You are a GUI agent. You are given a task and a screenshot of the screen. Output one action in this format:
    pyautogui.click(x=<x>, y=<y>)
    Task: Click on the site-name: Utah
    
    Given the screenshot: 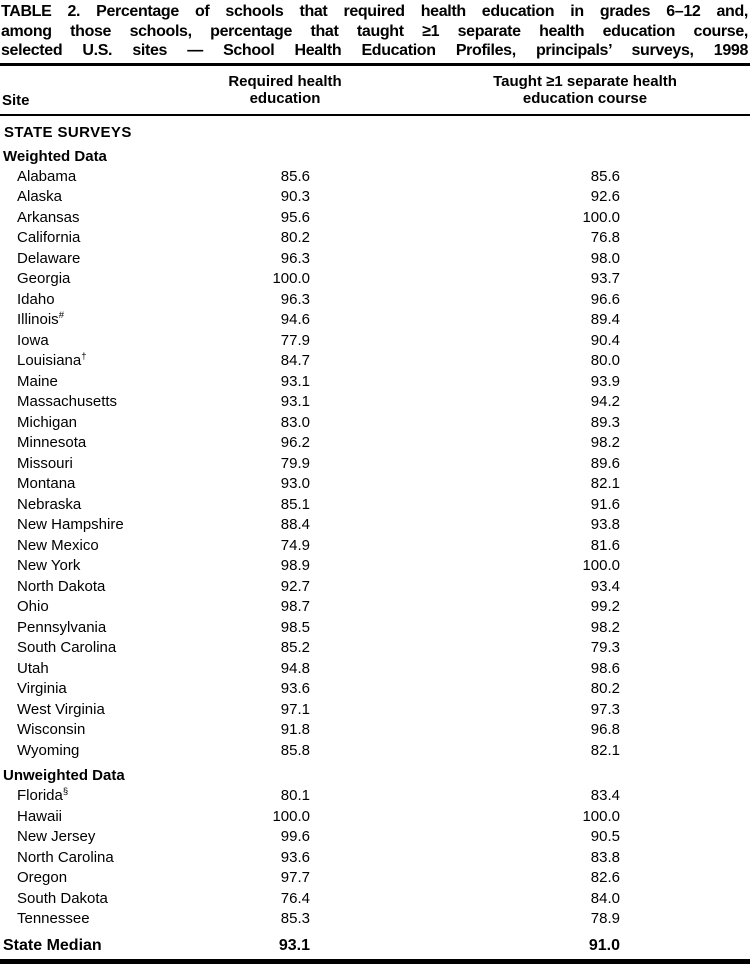 What is the action you would take?
    pyautogui.click(x=33, y=668)
    